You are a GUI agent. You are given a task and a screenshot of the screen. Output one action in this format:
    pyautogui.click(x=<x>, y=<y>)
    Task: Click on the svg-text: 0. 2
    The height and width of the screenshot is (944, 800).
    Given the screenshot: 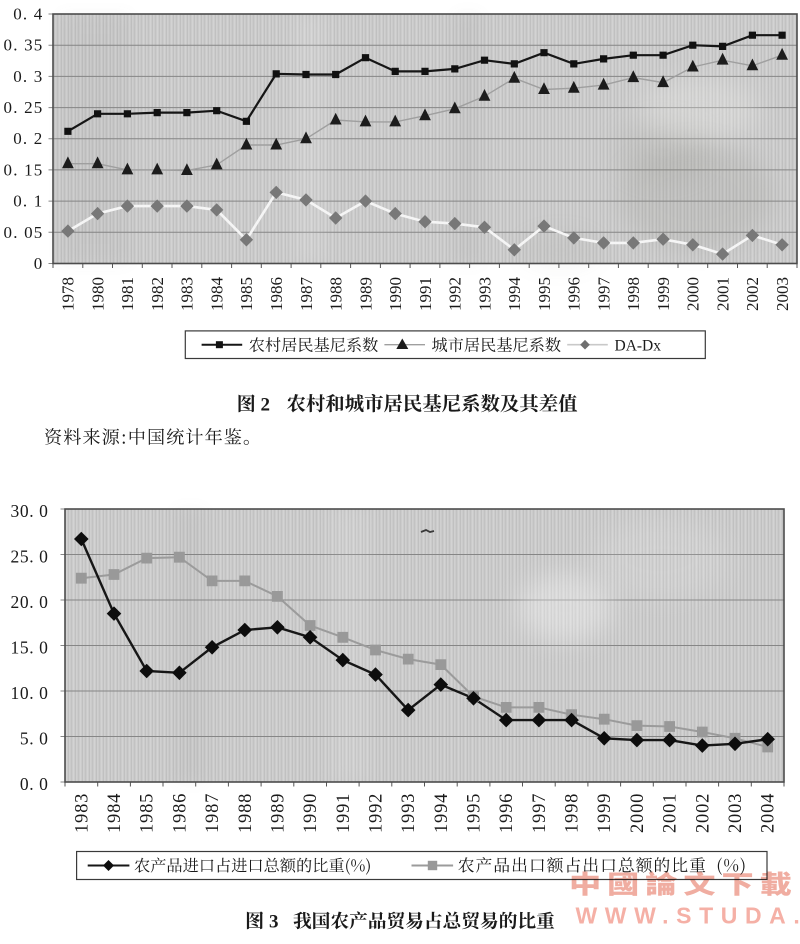 What is the action you would take?
    pyautogui.click(x=28, y=138)
    